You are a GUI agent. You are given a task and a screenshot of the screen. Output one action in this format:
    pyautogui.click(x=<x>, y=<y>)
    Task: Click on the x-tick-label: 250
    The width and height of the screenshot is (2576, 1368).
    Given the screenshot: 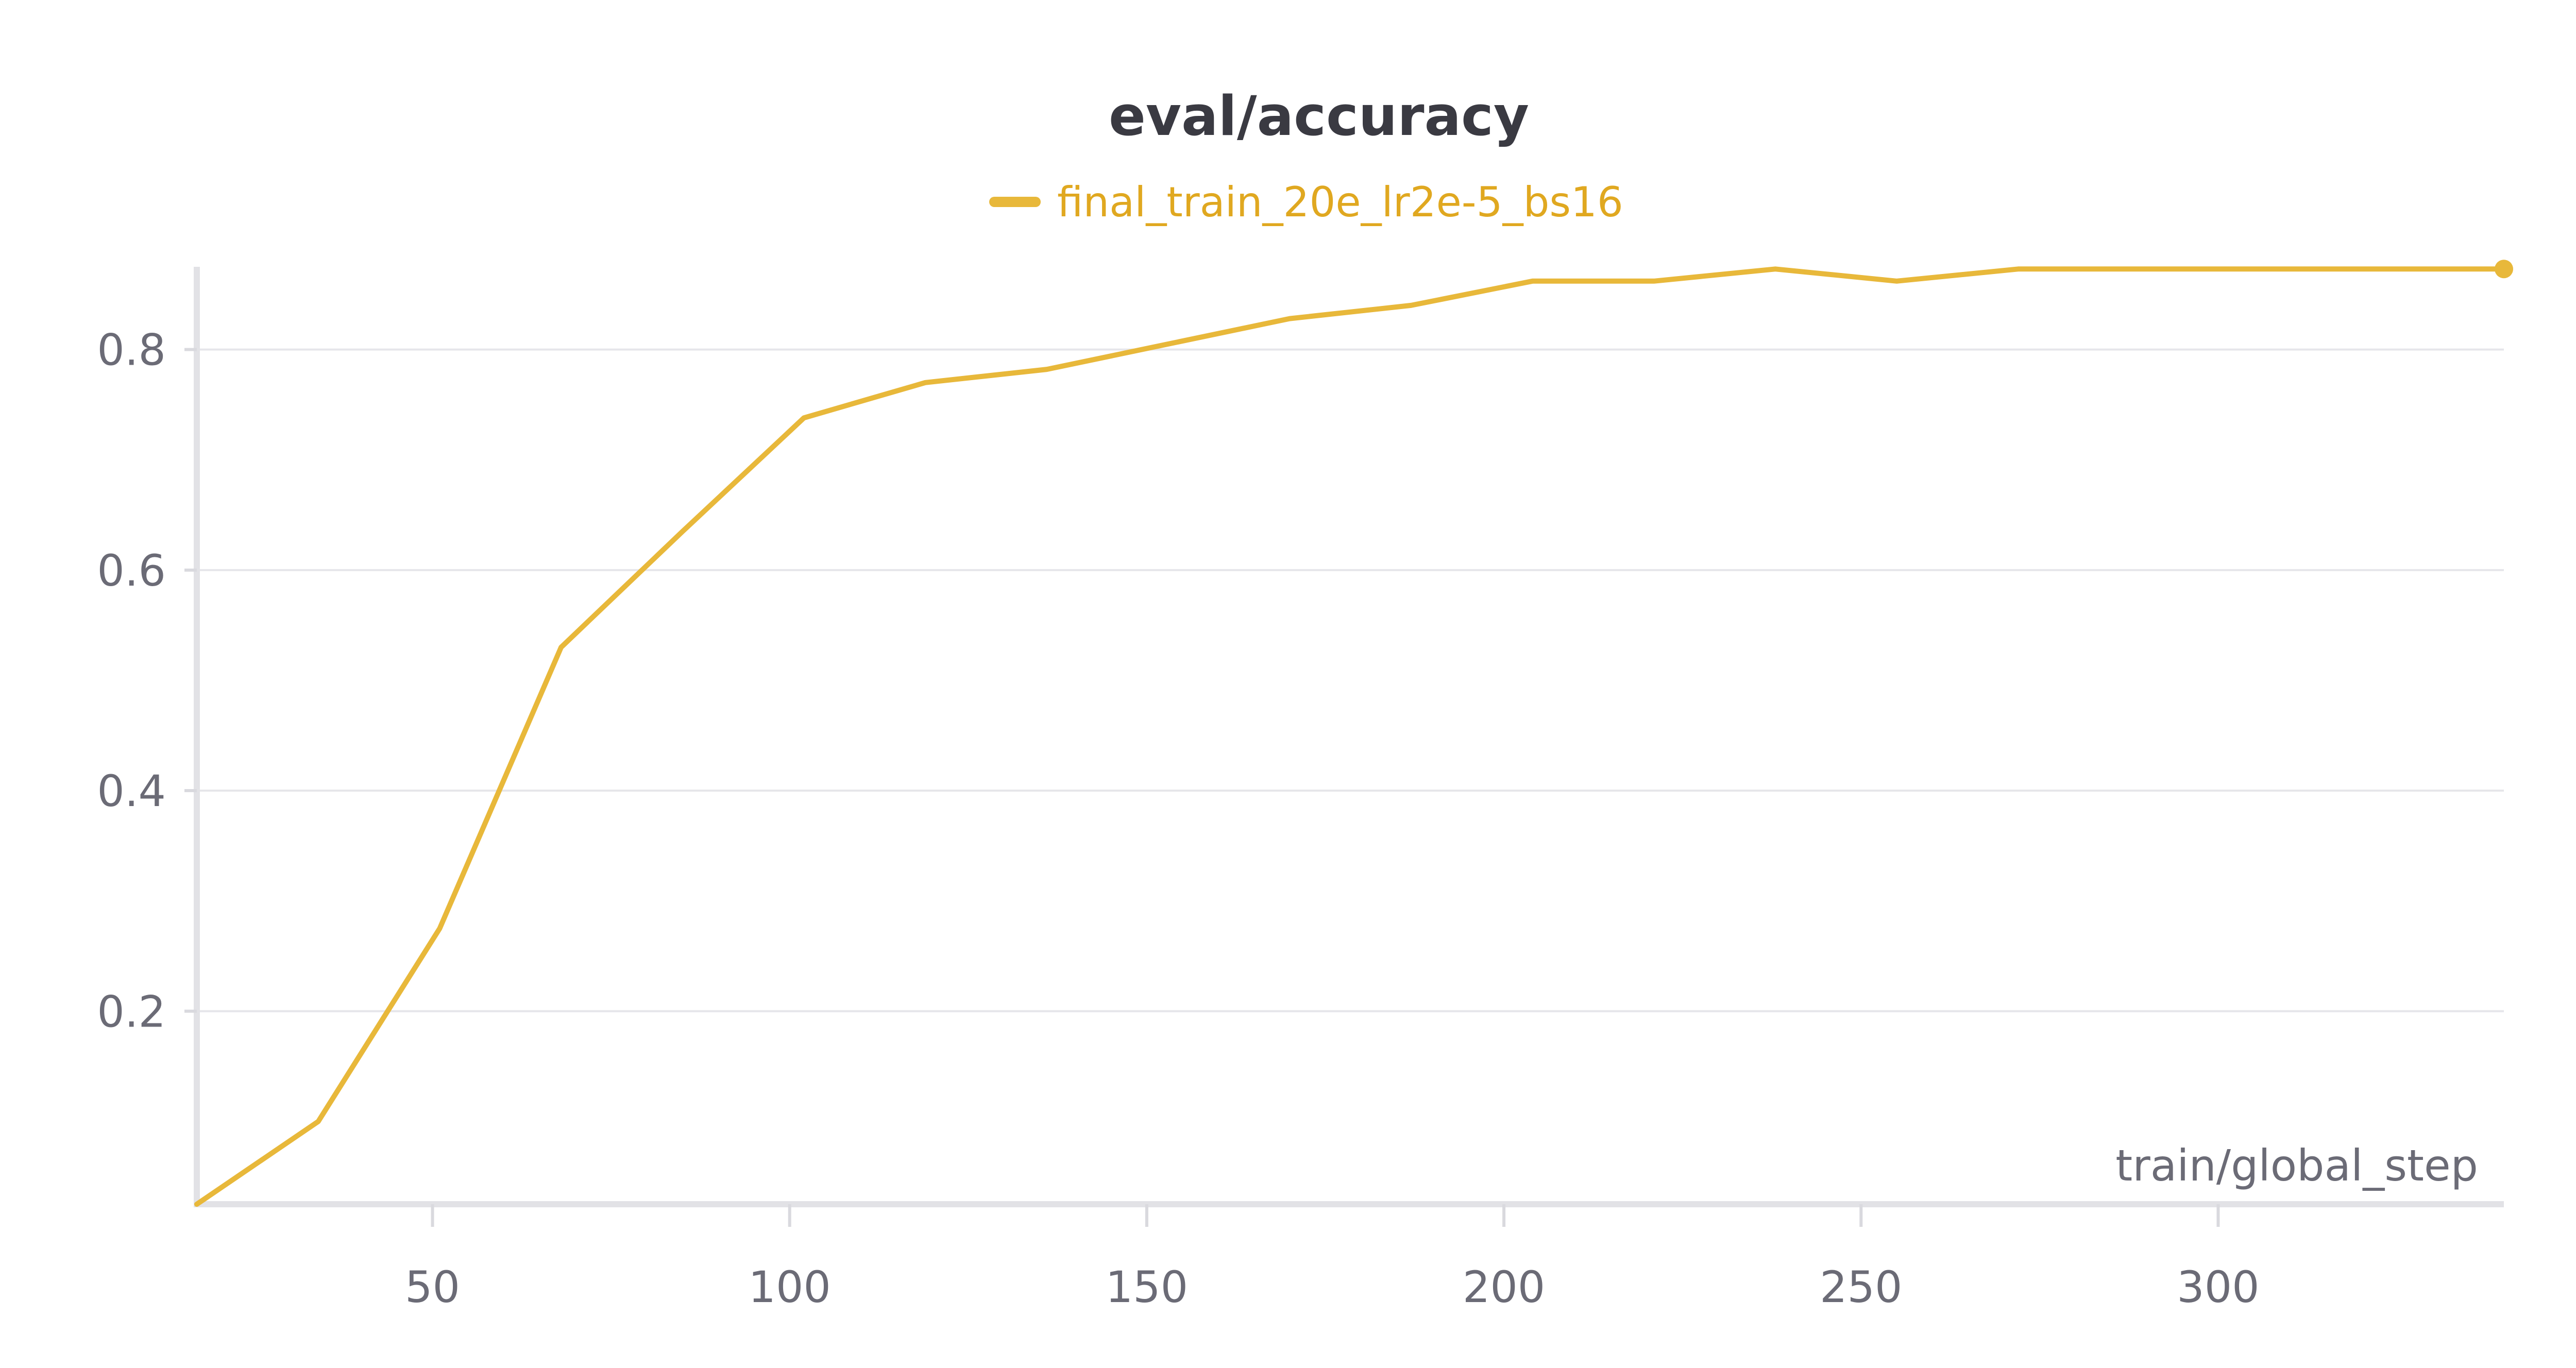 What is the action you would take?
    pyautogui.click(x=1861, y=1287)
    